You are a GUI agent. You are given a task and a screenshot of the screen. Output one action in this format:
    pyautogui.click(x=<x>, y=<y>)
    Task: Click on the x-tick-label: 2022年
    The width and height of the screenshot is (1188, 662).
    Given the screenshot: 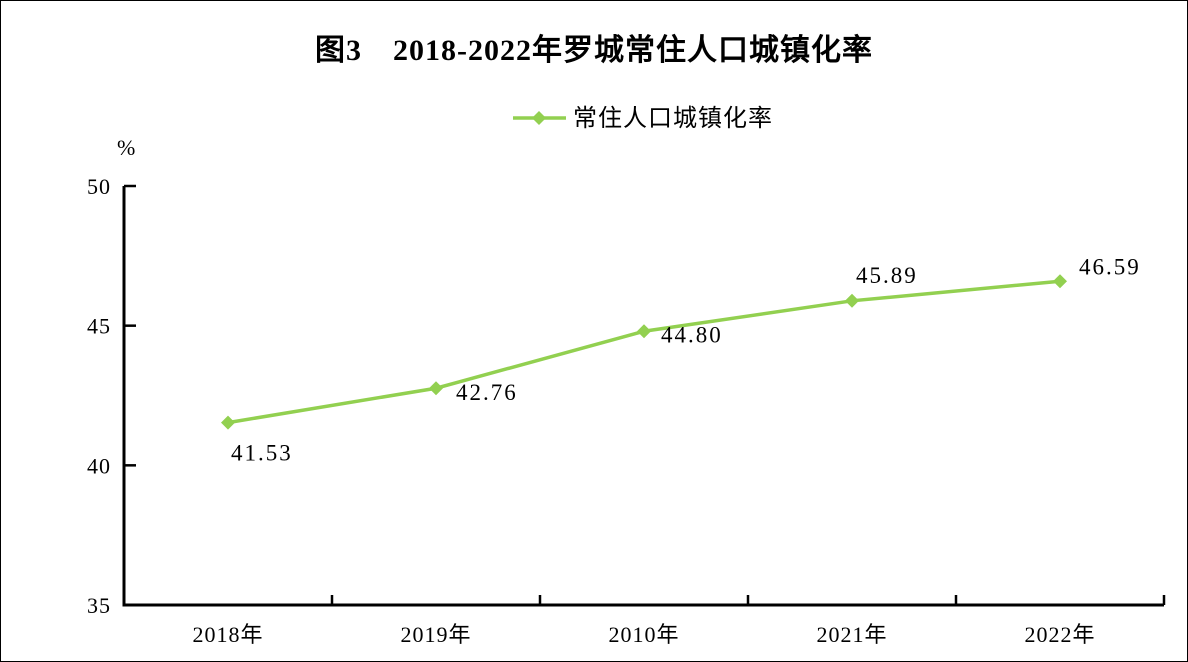 What is the action you would take?
    pyautogui.click(x=1059, y=634)
    